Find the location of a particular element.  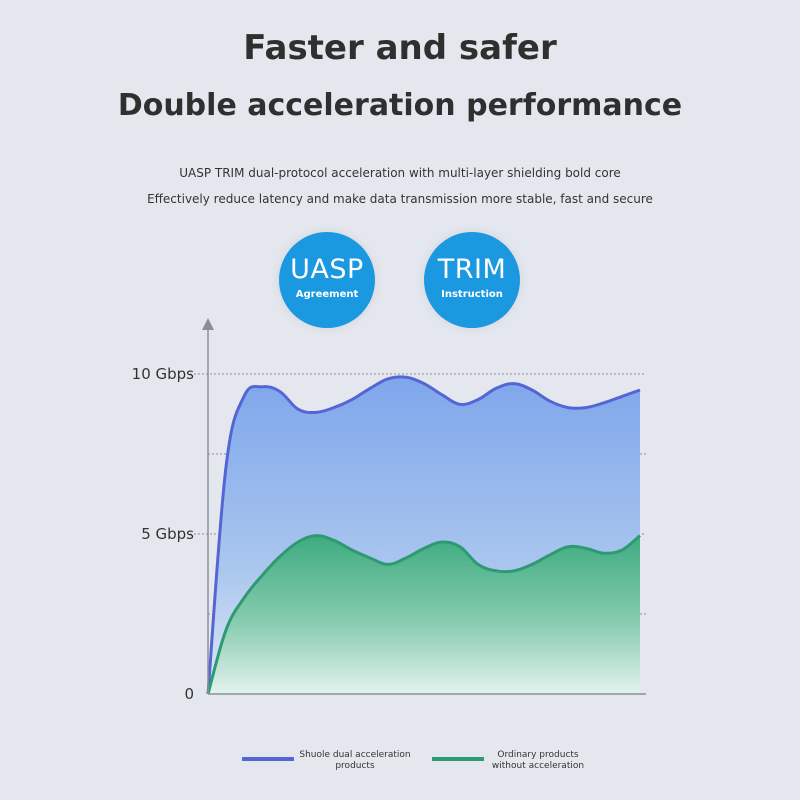

uasp-badge-title: UASP is located at coordinates (327, 269).